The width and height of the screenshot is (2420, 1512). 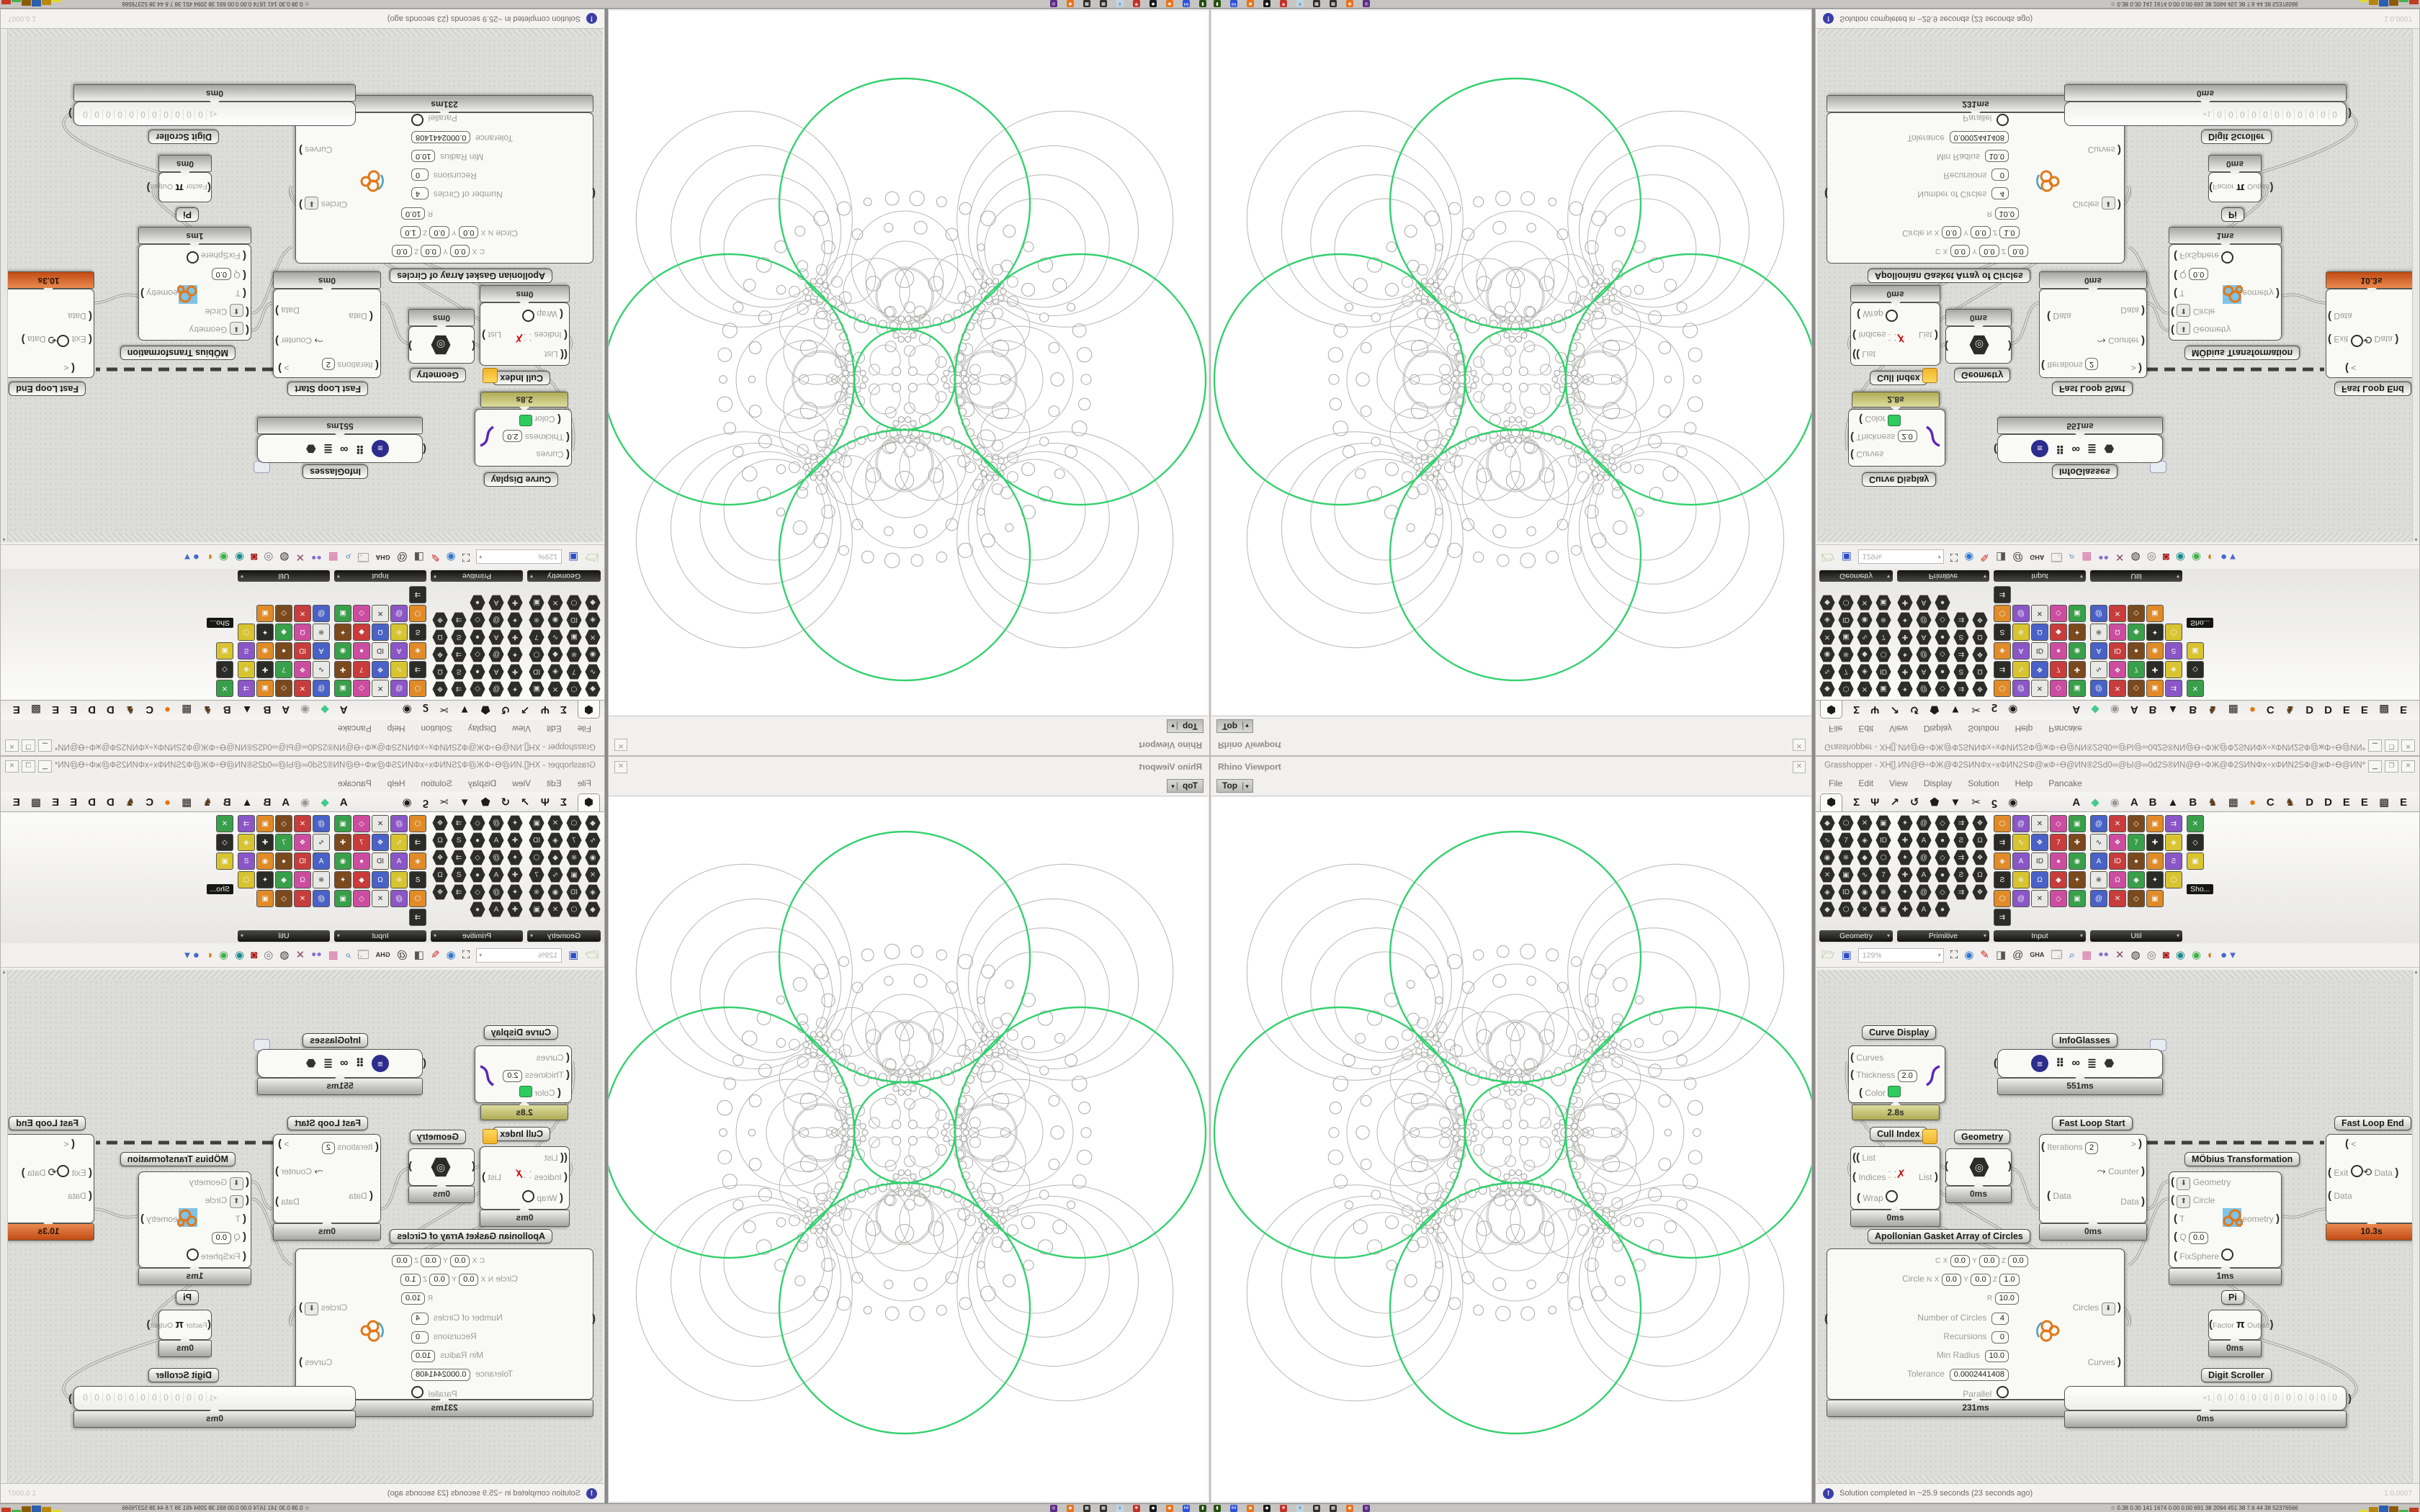 What do you see at coordinates (74, 709) in the screenshot?
I see `plugin-tab-14: E` at bounding box center [74, 709].